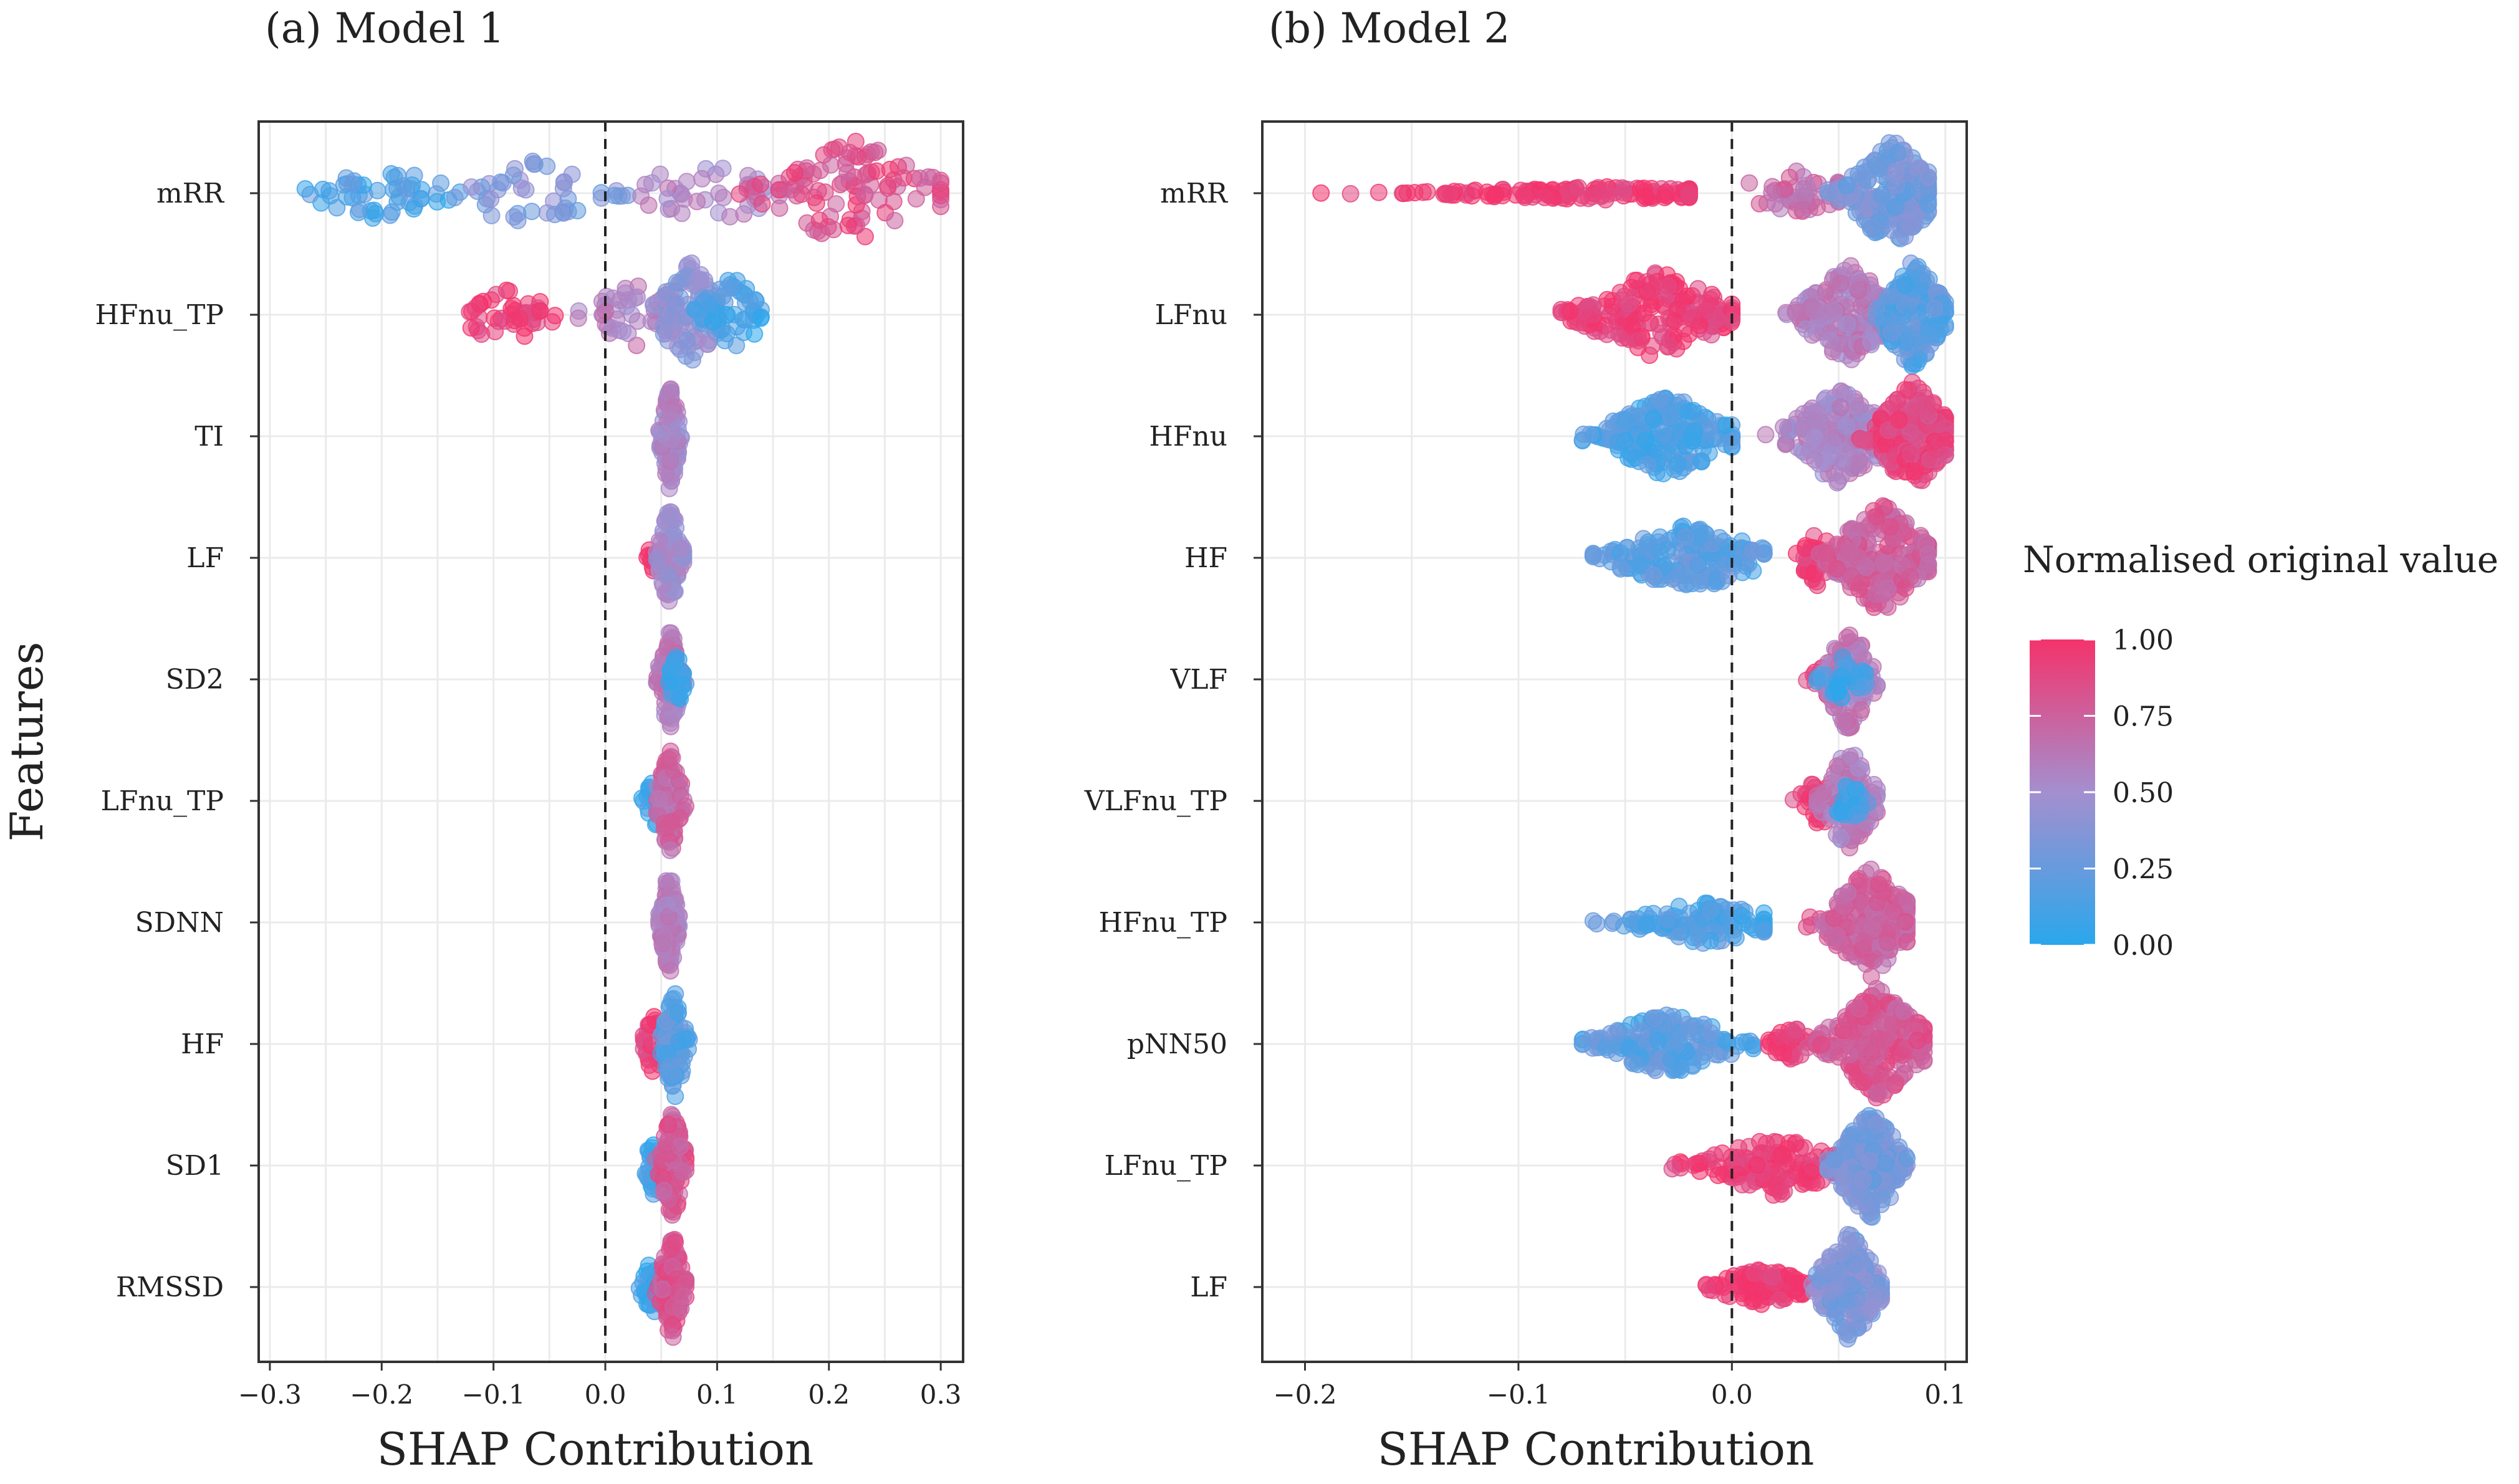  What do you see at coordinates (605, 1394) in the screenshot?
I see `x-tick-label: 0.0` at bounding box center [605, 1394].